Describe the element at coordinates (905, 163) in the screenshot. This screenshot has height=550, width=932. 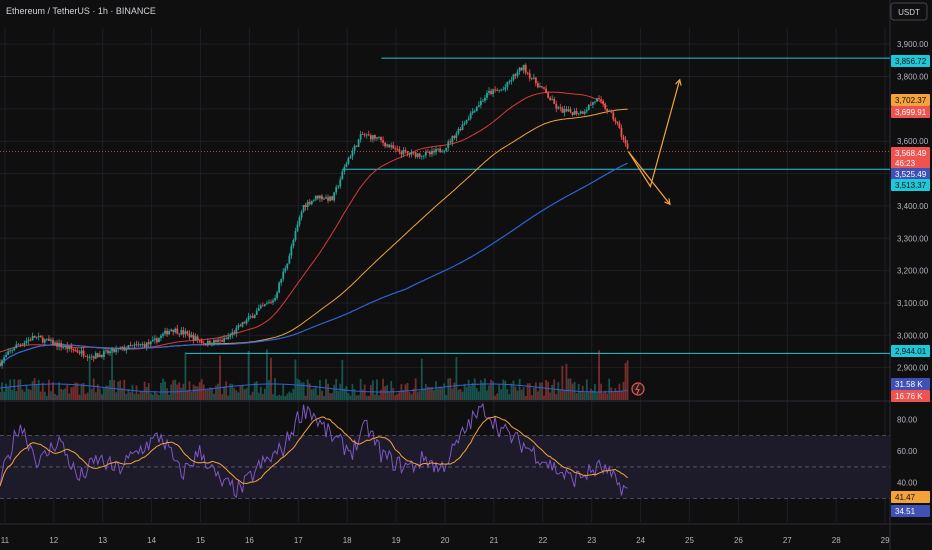
I see `price-tag: 46:23` at that location.